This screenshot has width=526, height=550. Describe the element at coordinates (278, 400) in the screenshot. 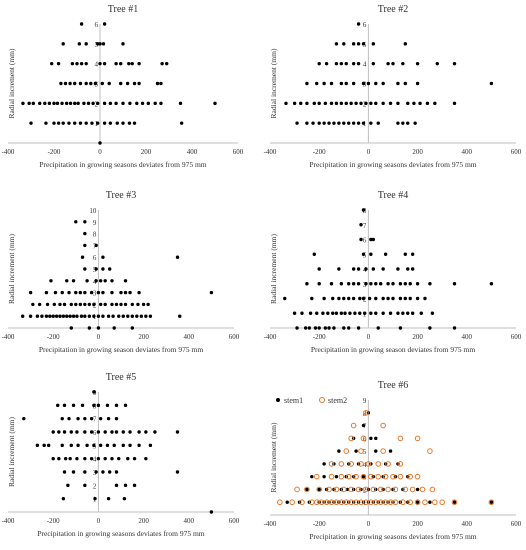

I see `legend-marker` at that location.